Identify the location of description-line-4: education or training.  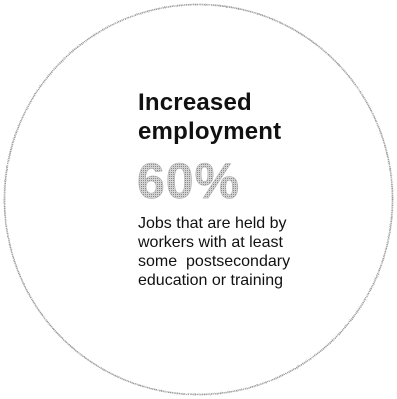
(210, 280).